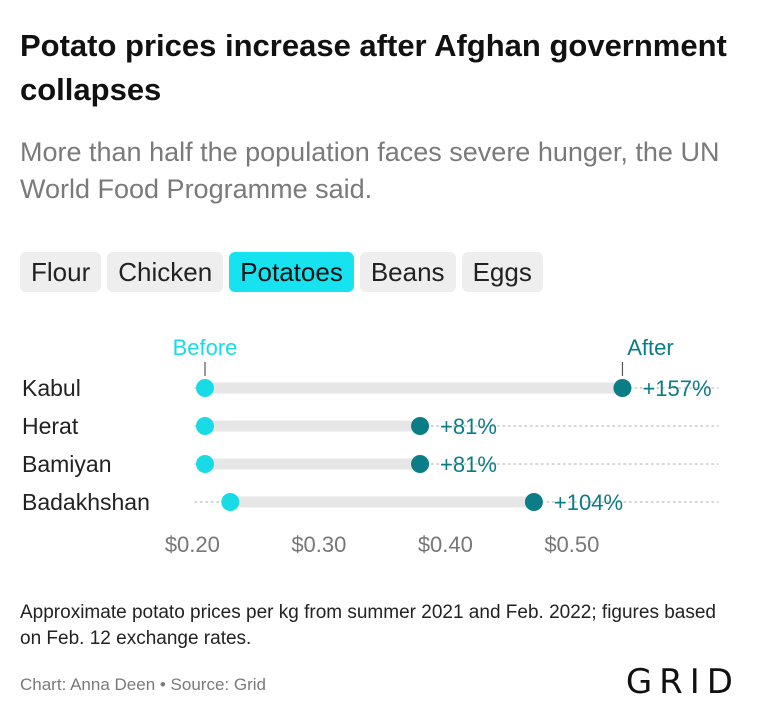 This screenshot has width=760, height=722. Describe the element at coordinates (291, 272) in the screenshot. I see `tab-potatoes: Potatoes` at that location.